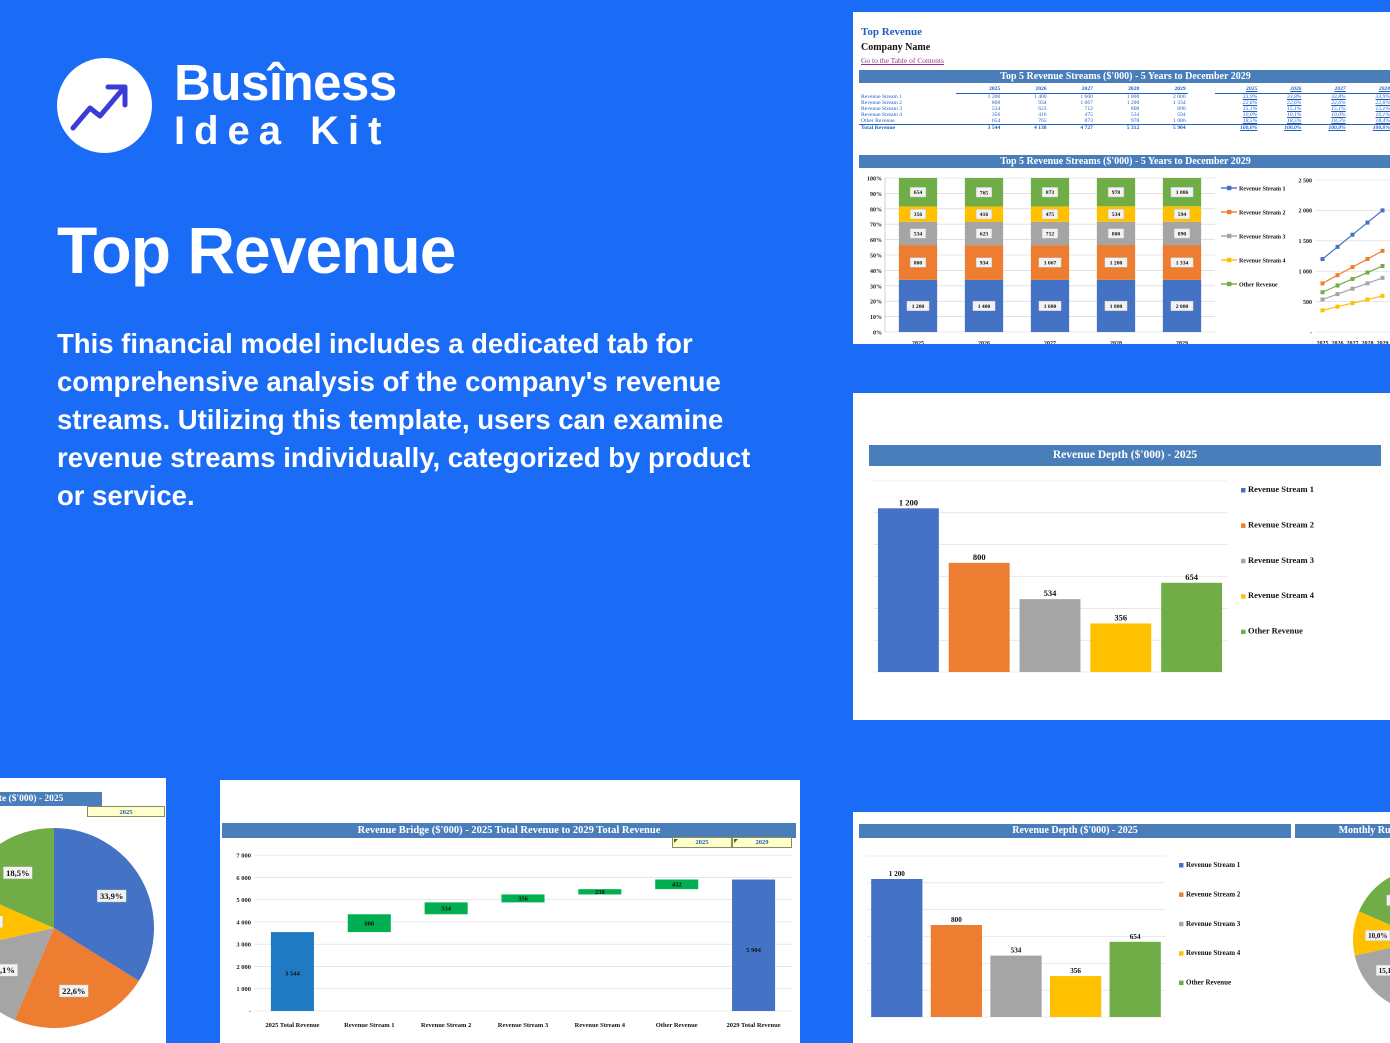 Image resolution: width=1390 pixels, height=1043 pixels. I want to click on svg-text: 2025, so click(1323, 342).